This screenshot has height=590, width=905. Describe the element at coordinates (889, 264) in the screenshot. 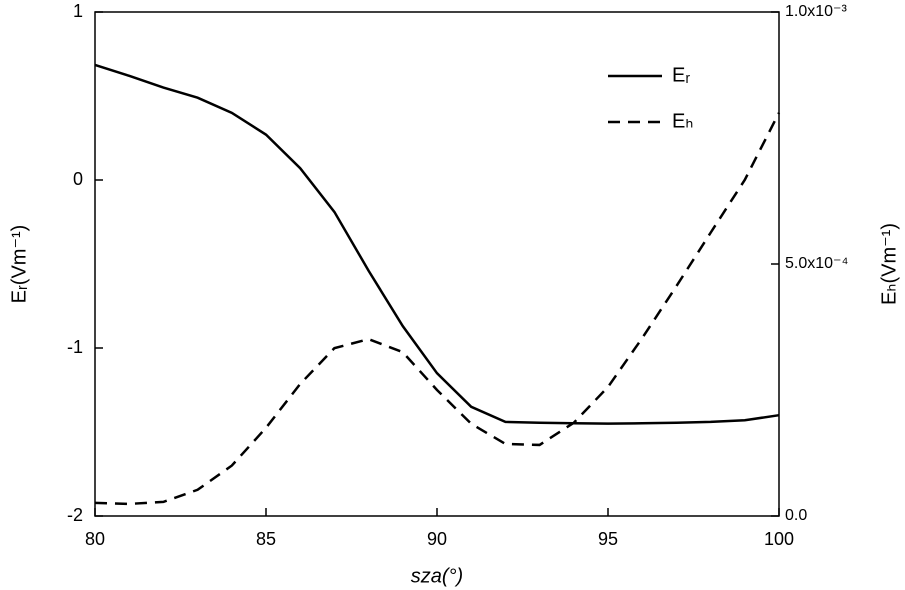

I see `y2-axis-label: Eₕ(Vm⁻¹)` at that location.